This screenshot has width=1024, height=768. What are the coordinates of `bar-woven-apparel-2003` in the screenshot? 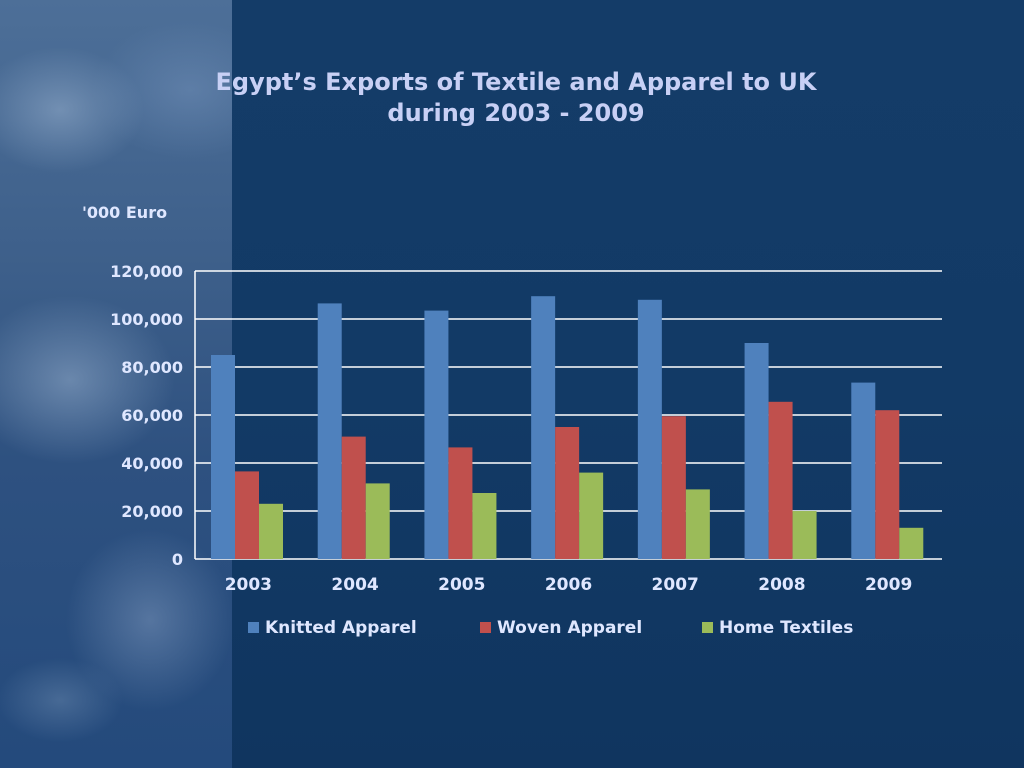 It's located at (247, 515).